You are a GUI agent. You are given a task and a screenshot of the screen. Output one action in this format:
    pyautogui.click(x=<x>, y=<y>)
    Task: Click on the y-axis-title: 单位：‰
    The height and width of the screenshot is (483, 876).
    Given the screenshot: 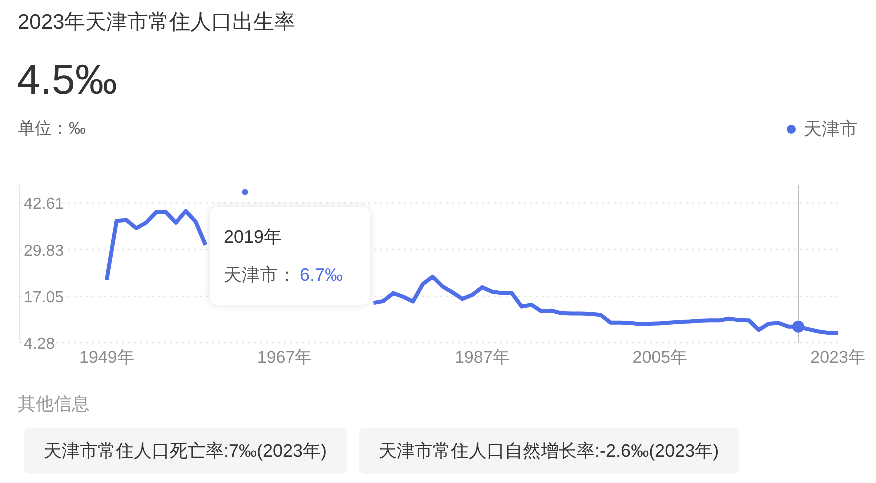 What is the action you would take?
    pyautogui.click(x=52, y=129)
    